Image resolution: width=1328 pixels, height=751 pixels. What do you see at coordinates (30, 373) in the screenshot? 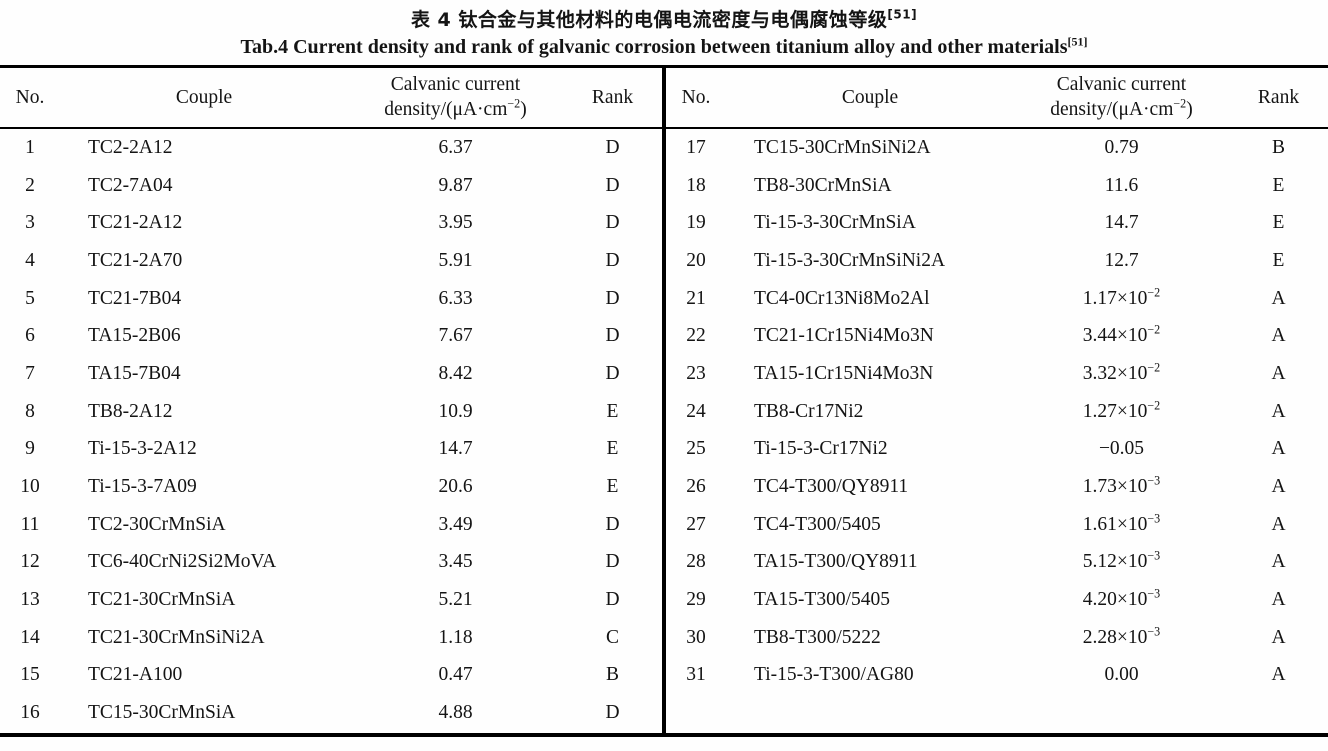
I see `cell-no: 7` at bounding box center [30, 373].